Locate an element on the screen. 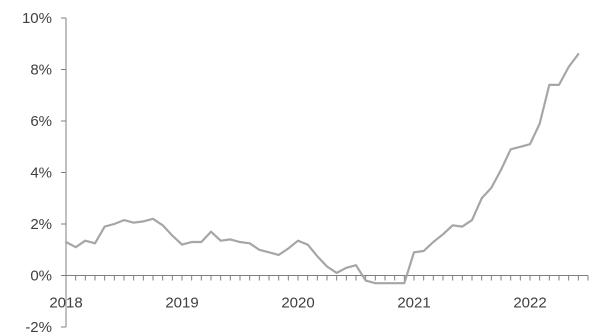 This screenshot has height=335, width=589. x-axis: 2018 2019 2020 2021 2022 is located at coordinates (319, 293).